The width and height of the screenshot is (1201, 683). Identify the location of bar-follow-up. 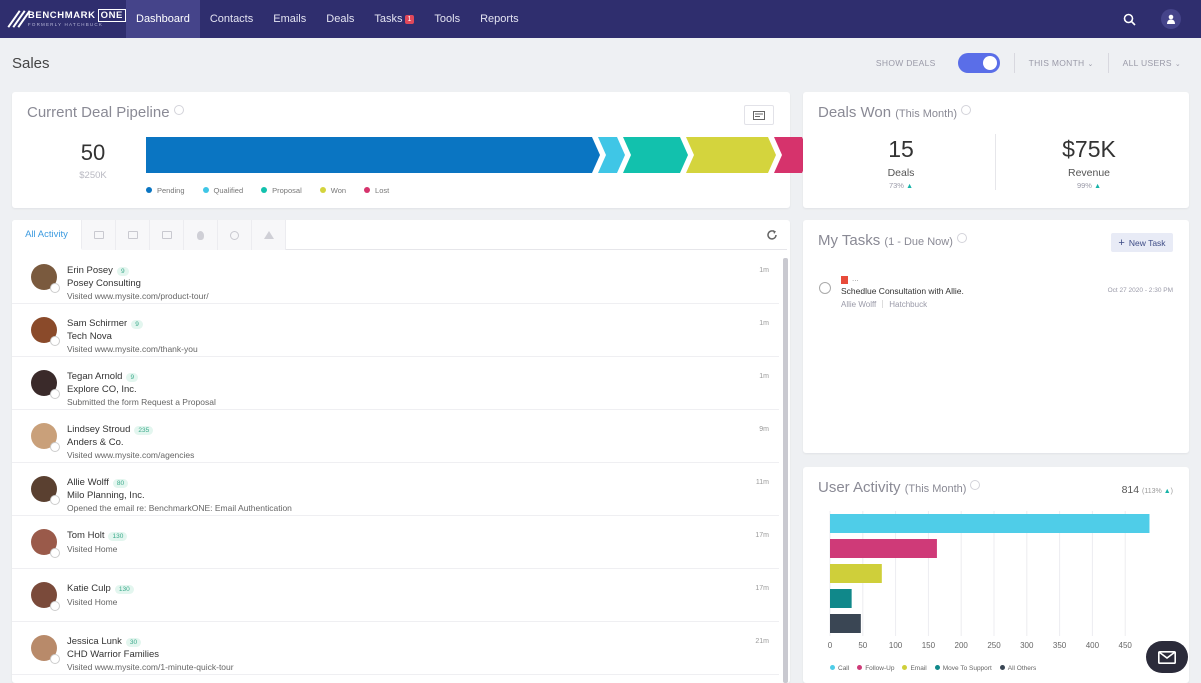
(883, 548).